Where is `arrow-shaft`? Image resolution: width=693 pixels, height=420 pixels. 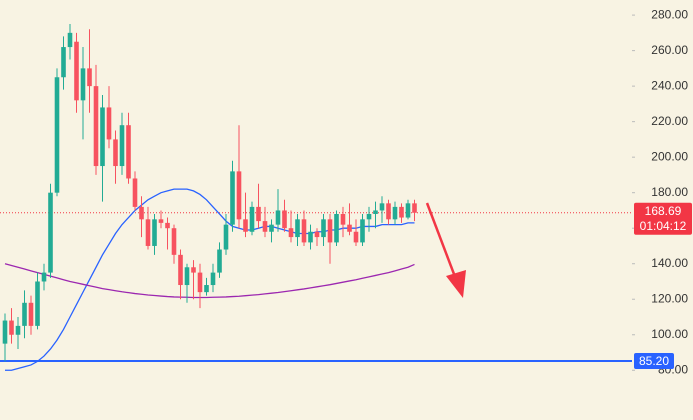
arrow-shaft is located at coordinates (442, 242).